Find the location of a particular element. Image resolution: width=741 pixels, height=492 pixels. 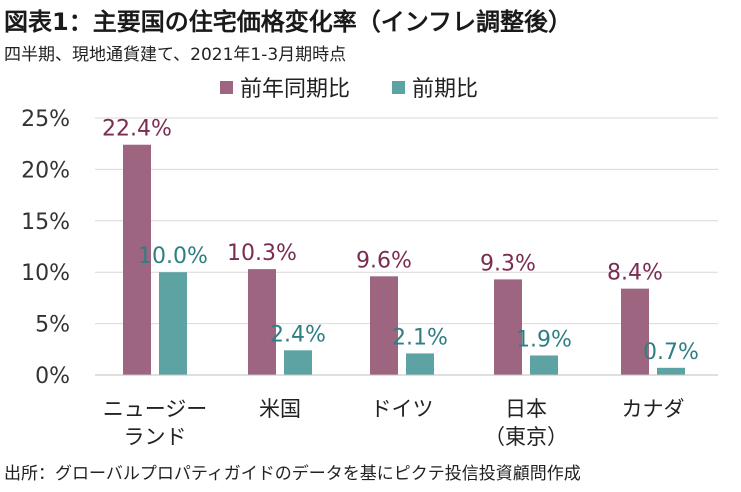

data-label-qoq: 2.4% is located at coordinates (298, 334).